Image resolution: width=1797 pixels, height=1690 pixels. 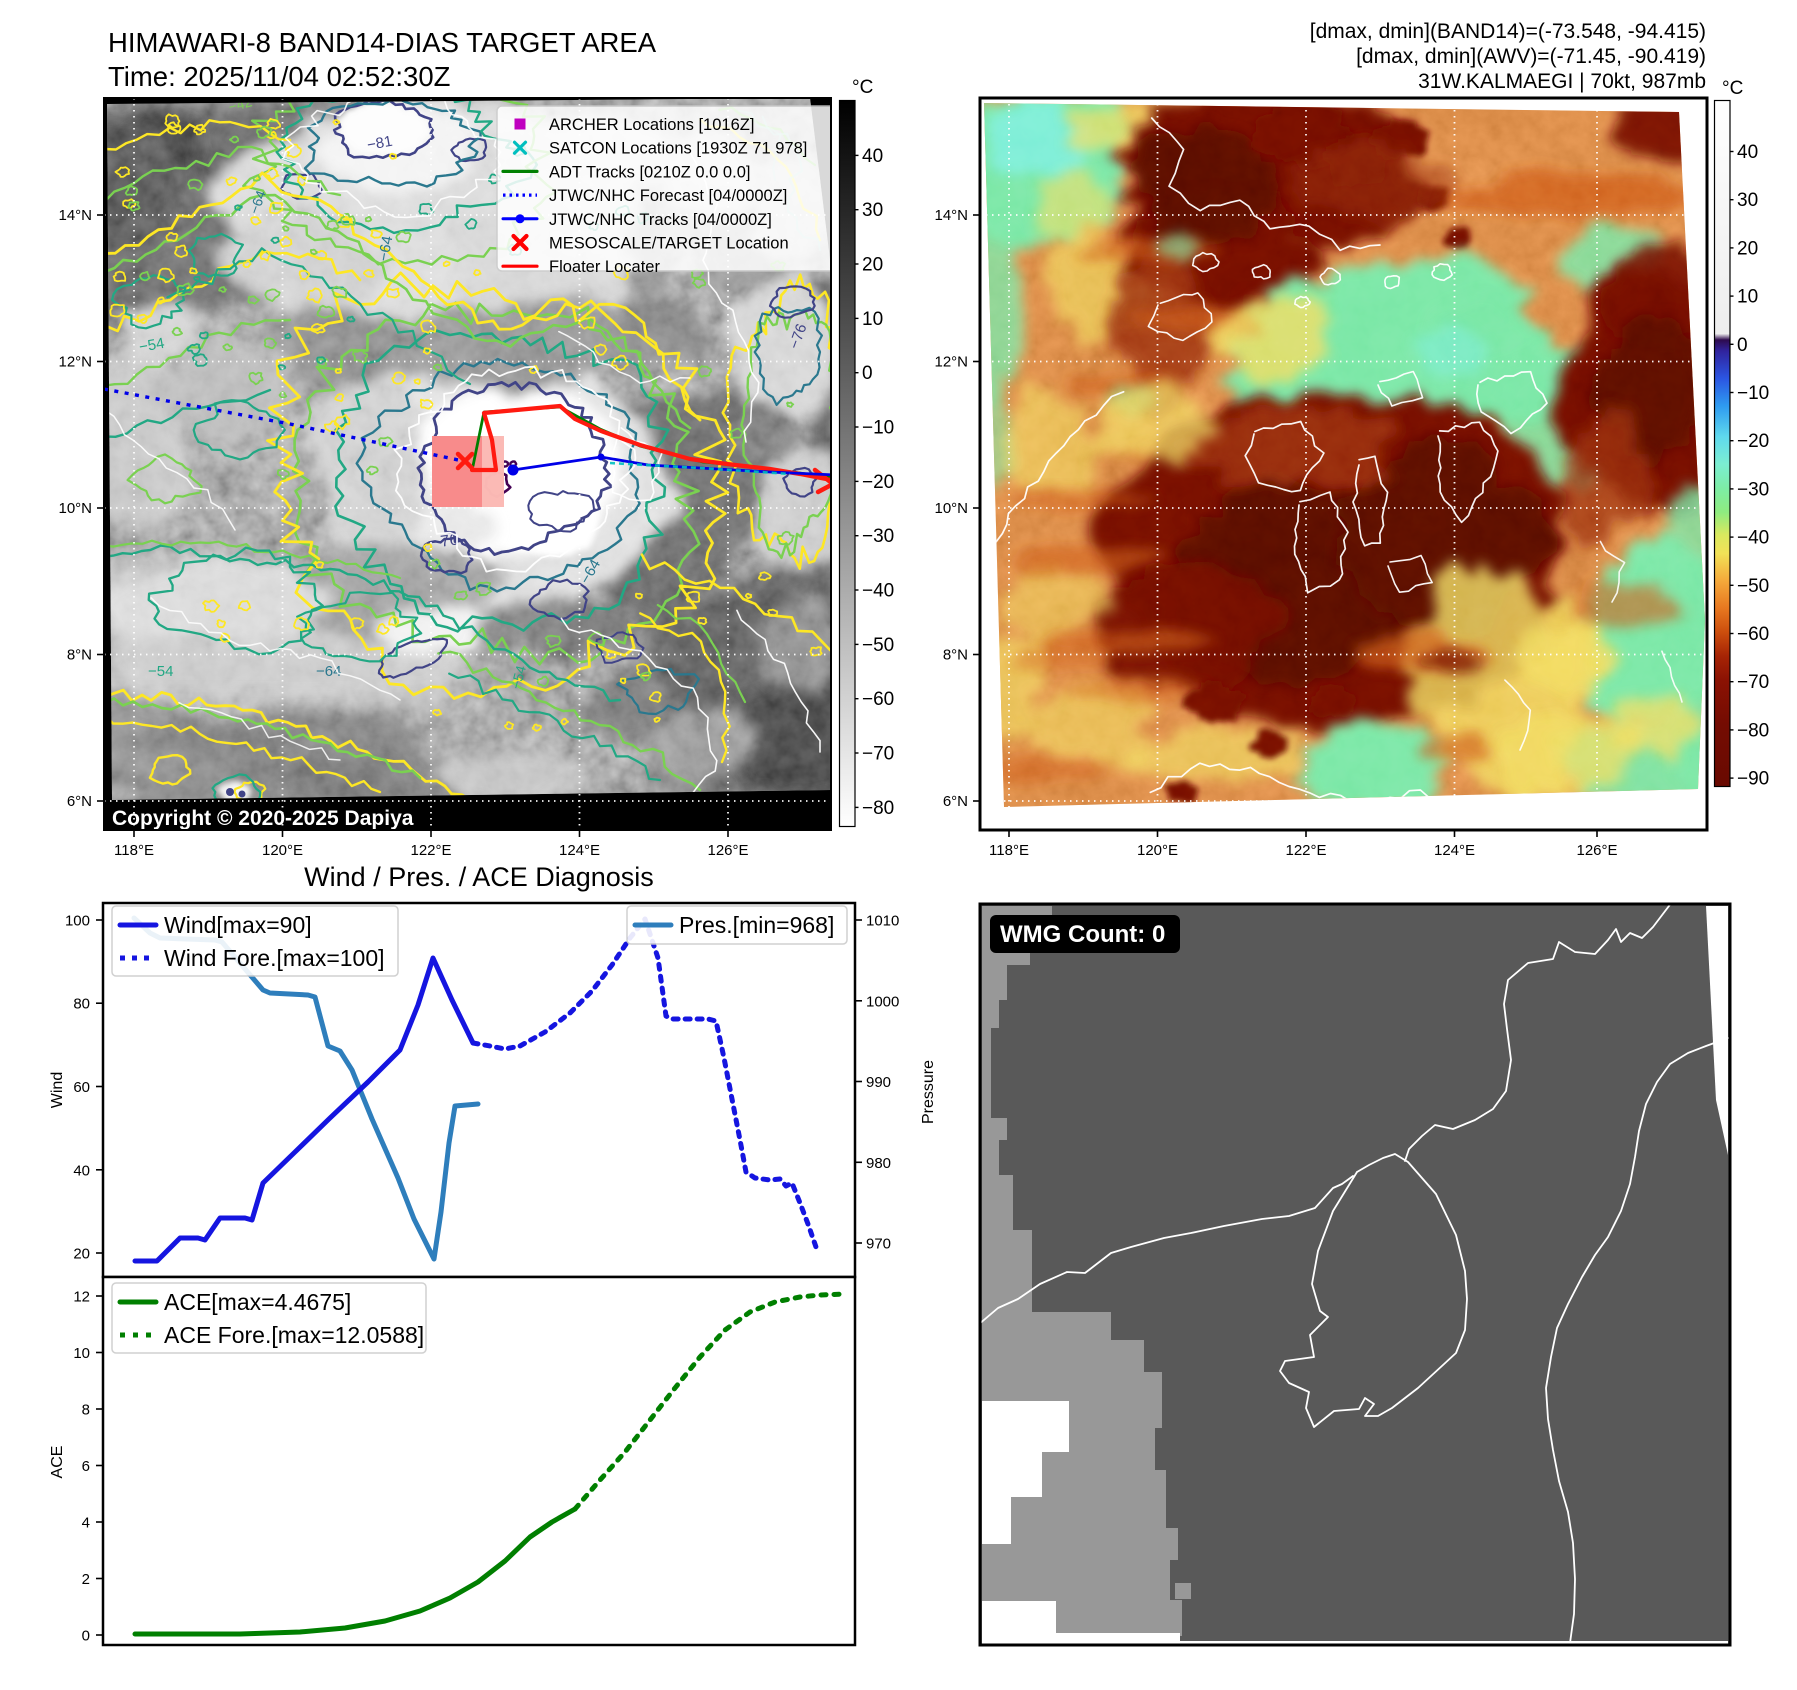 What do you see at coordinates (86, 1523) in the screenshot?
I see `svg-text: 4` at bounding box center [86, 1523].